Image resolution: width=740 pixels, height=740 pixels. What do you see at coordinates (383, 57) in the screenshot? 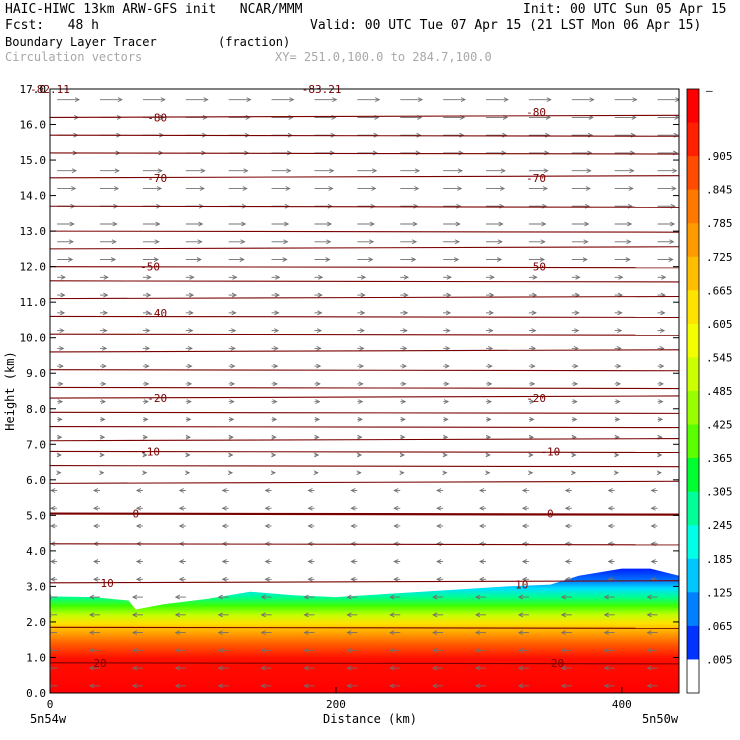
I see `cross-section-endpoints: XY= 251.0,100.0 to 284.7,100.0` at bounding box center [383, 57].